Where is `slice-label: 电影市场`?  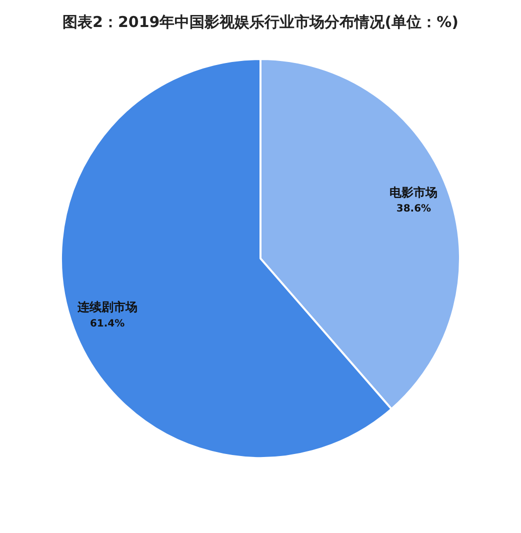 slice-label: 电影市场 is located at coordinates (414, 192).